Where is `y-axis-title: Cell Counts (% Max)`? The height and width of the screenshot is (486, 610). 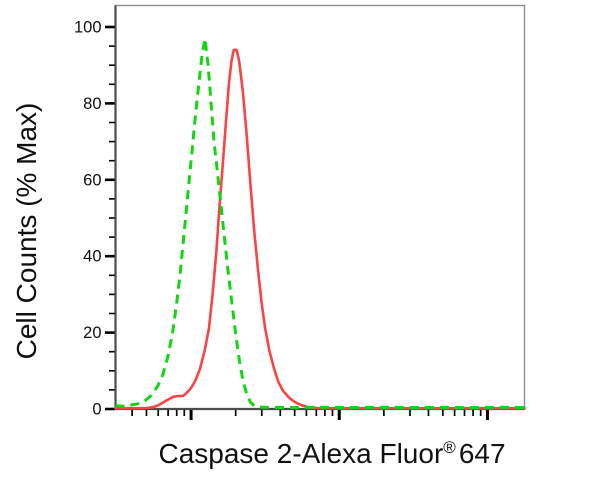
y-axis-title: Cell Counts (% Max) is located at coordinates (26, 231).